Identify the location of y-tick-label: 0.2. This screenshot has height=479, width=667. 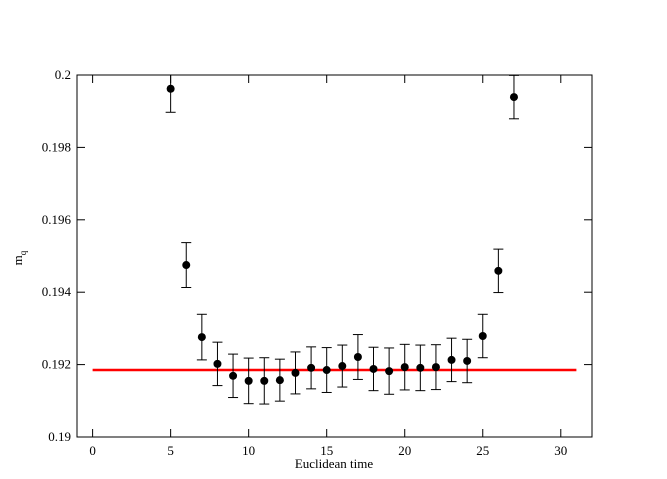
(63, 74).